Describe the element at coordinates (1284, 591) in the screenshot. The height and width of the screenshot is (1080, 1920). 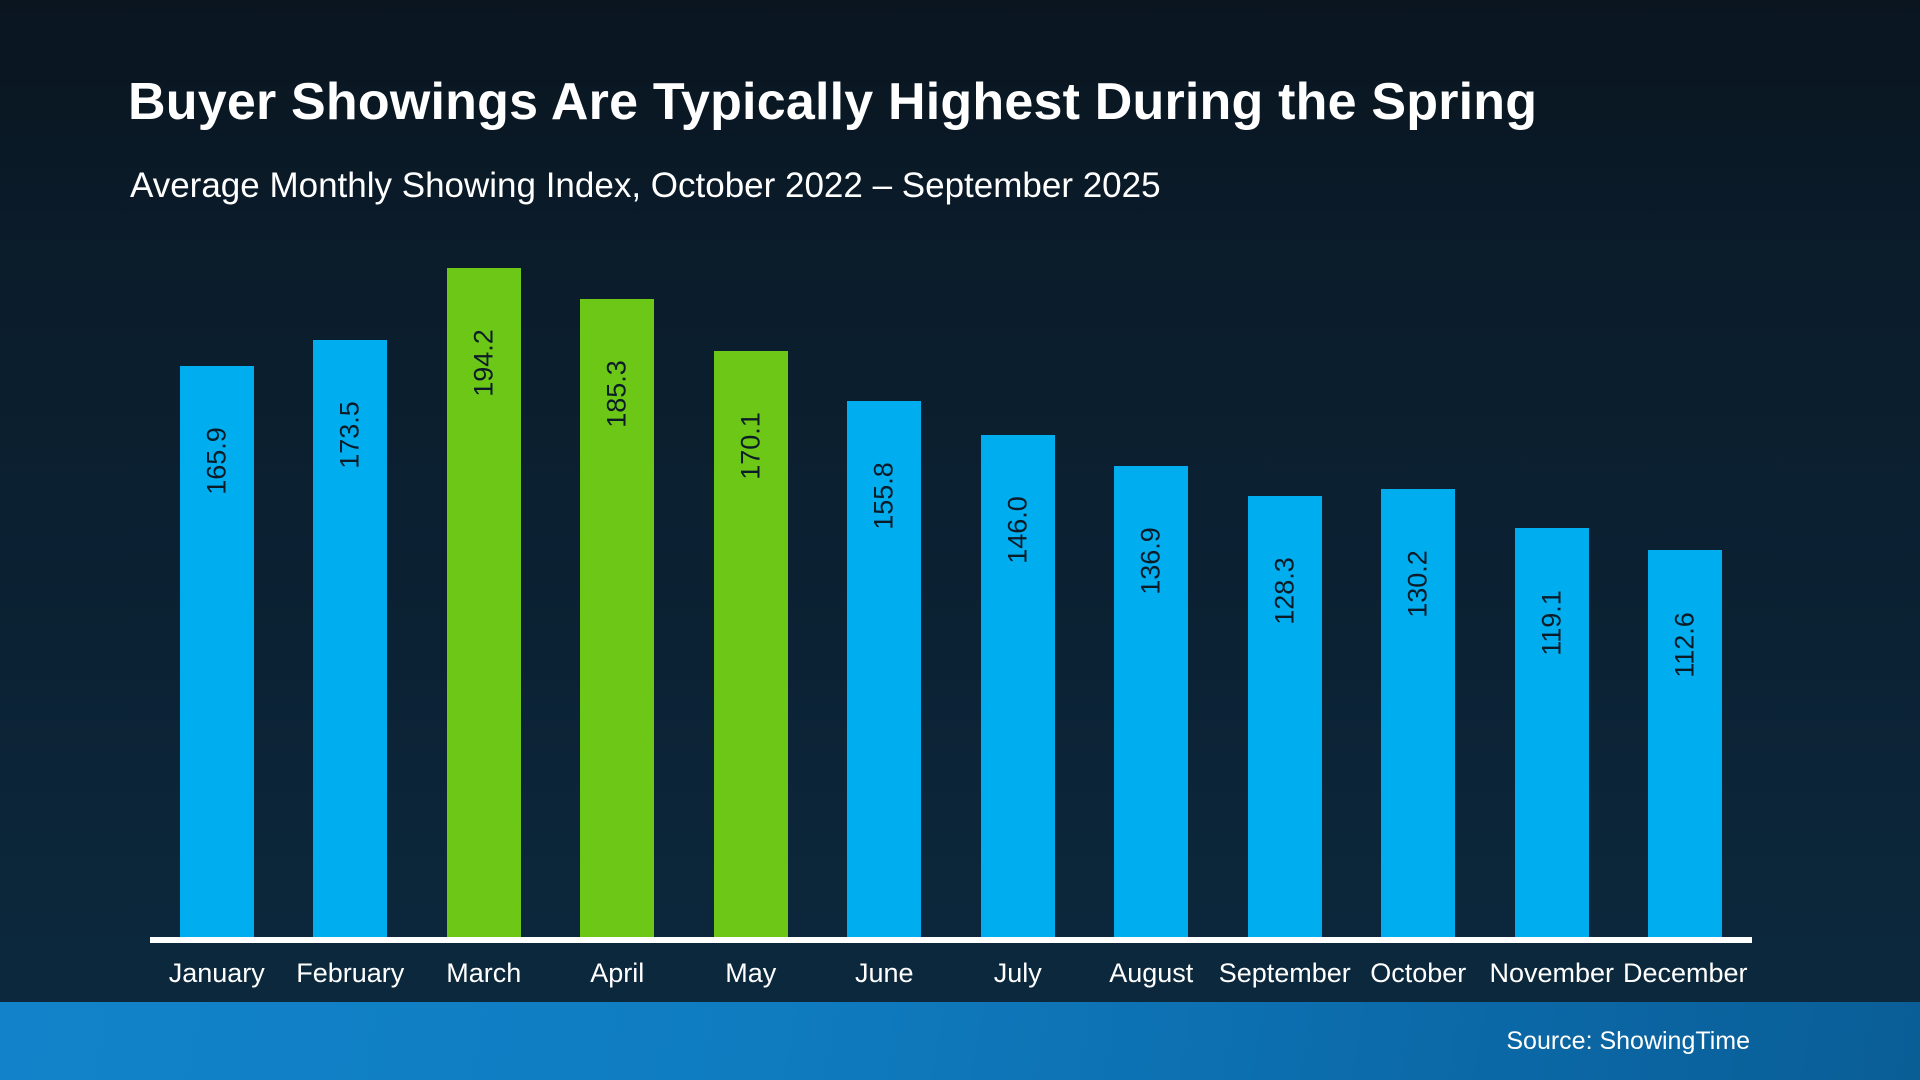
I see `bar-value-label-september: 128.3` at that location.